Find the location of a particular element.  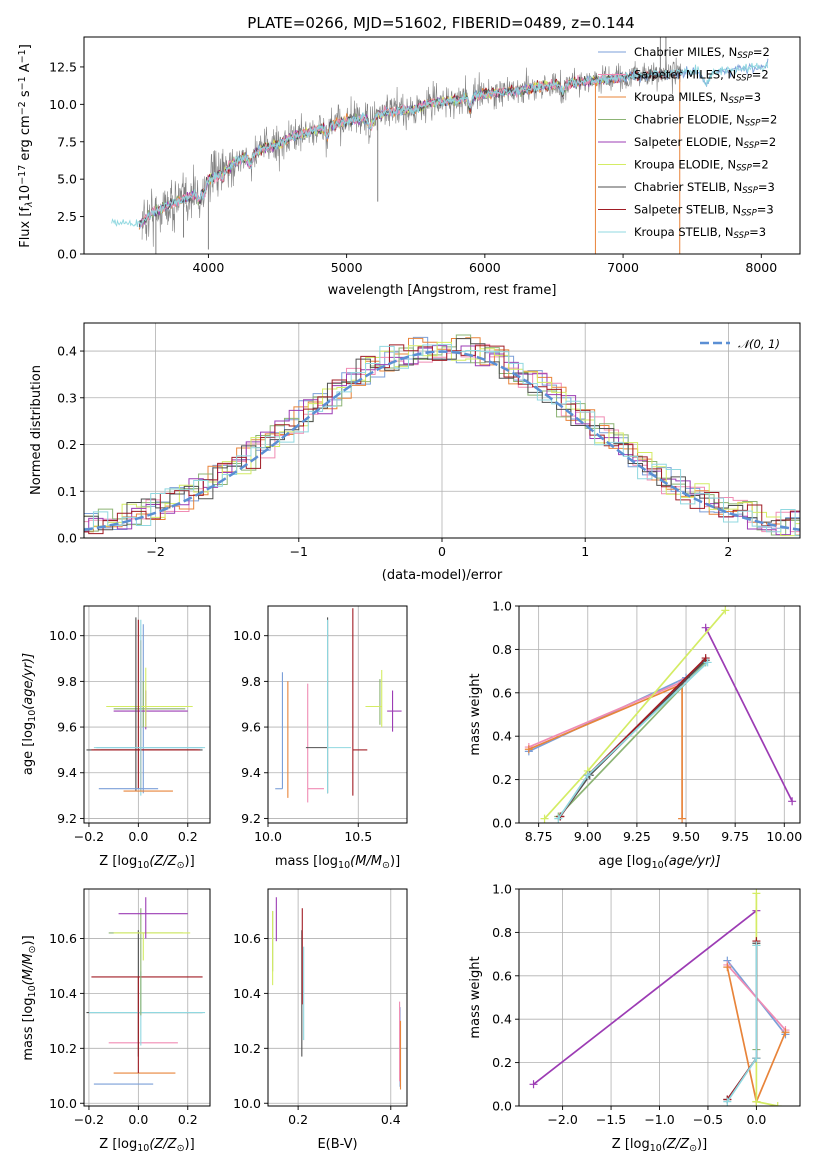

legend-label: Kroupa ELODIE, NSSP=2 is located at coordinates (701, 166).